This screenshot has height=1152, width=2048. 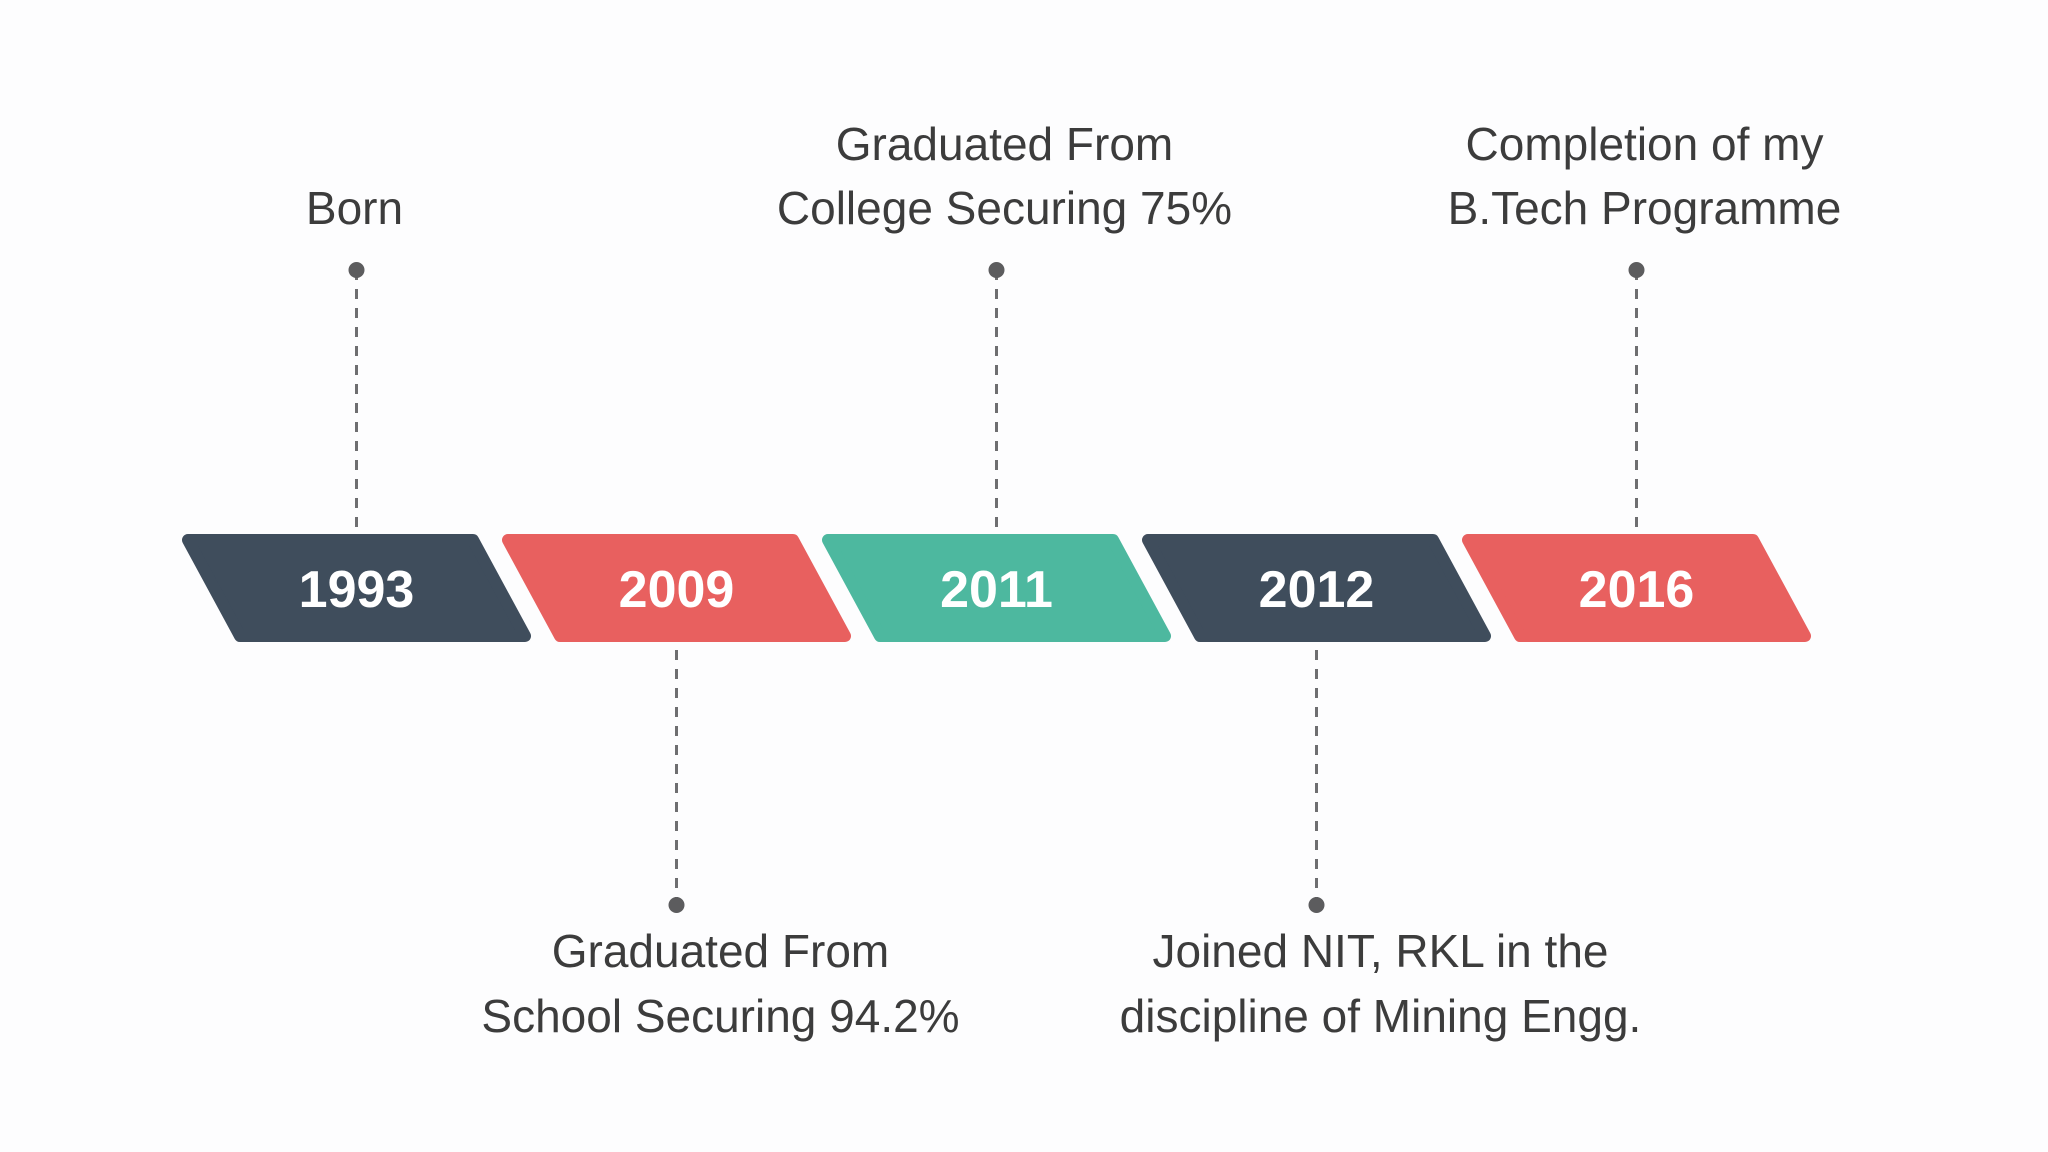 I want to click on milestone-label-1993: Born, so click(x=354, y=208).